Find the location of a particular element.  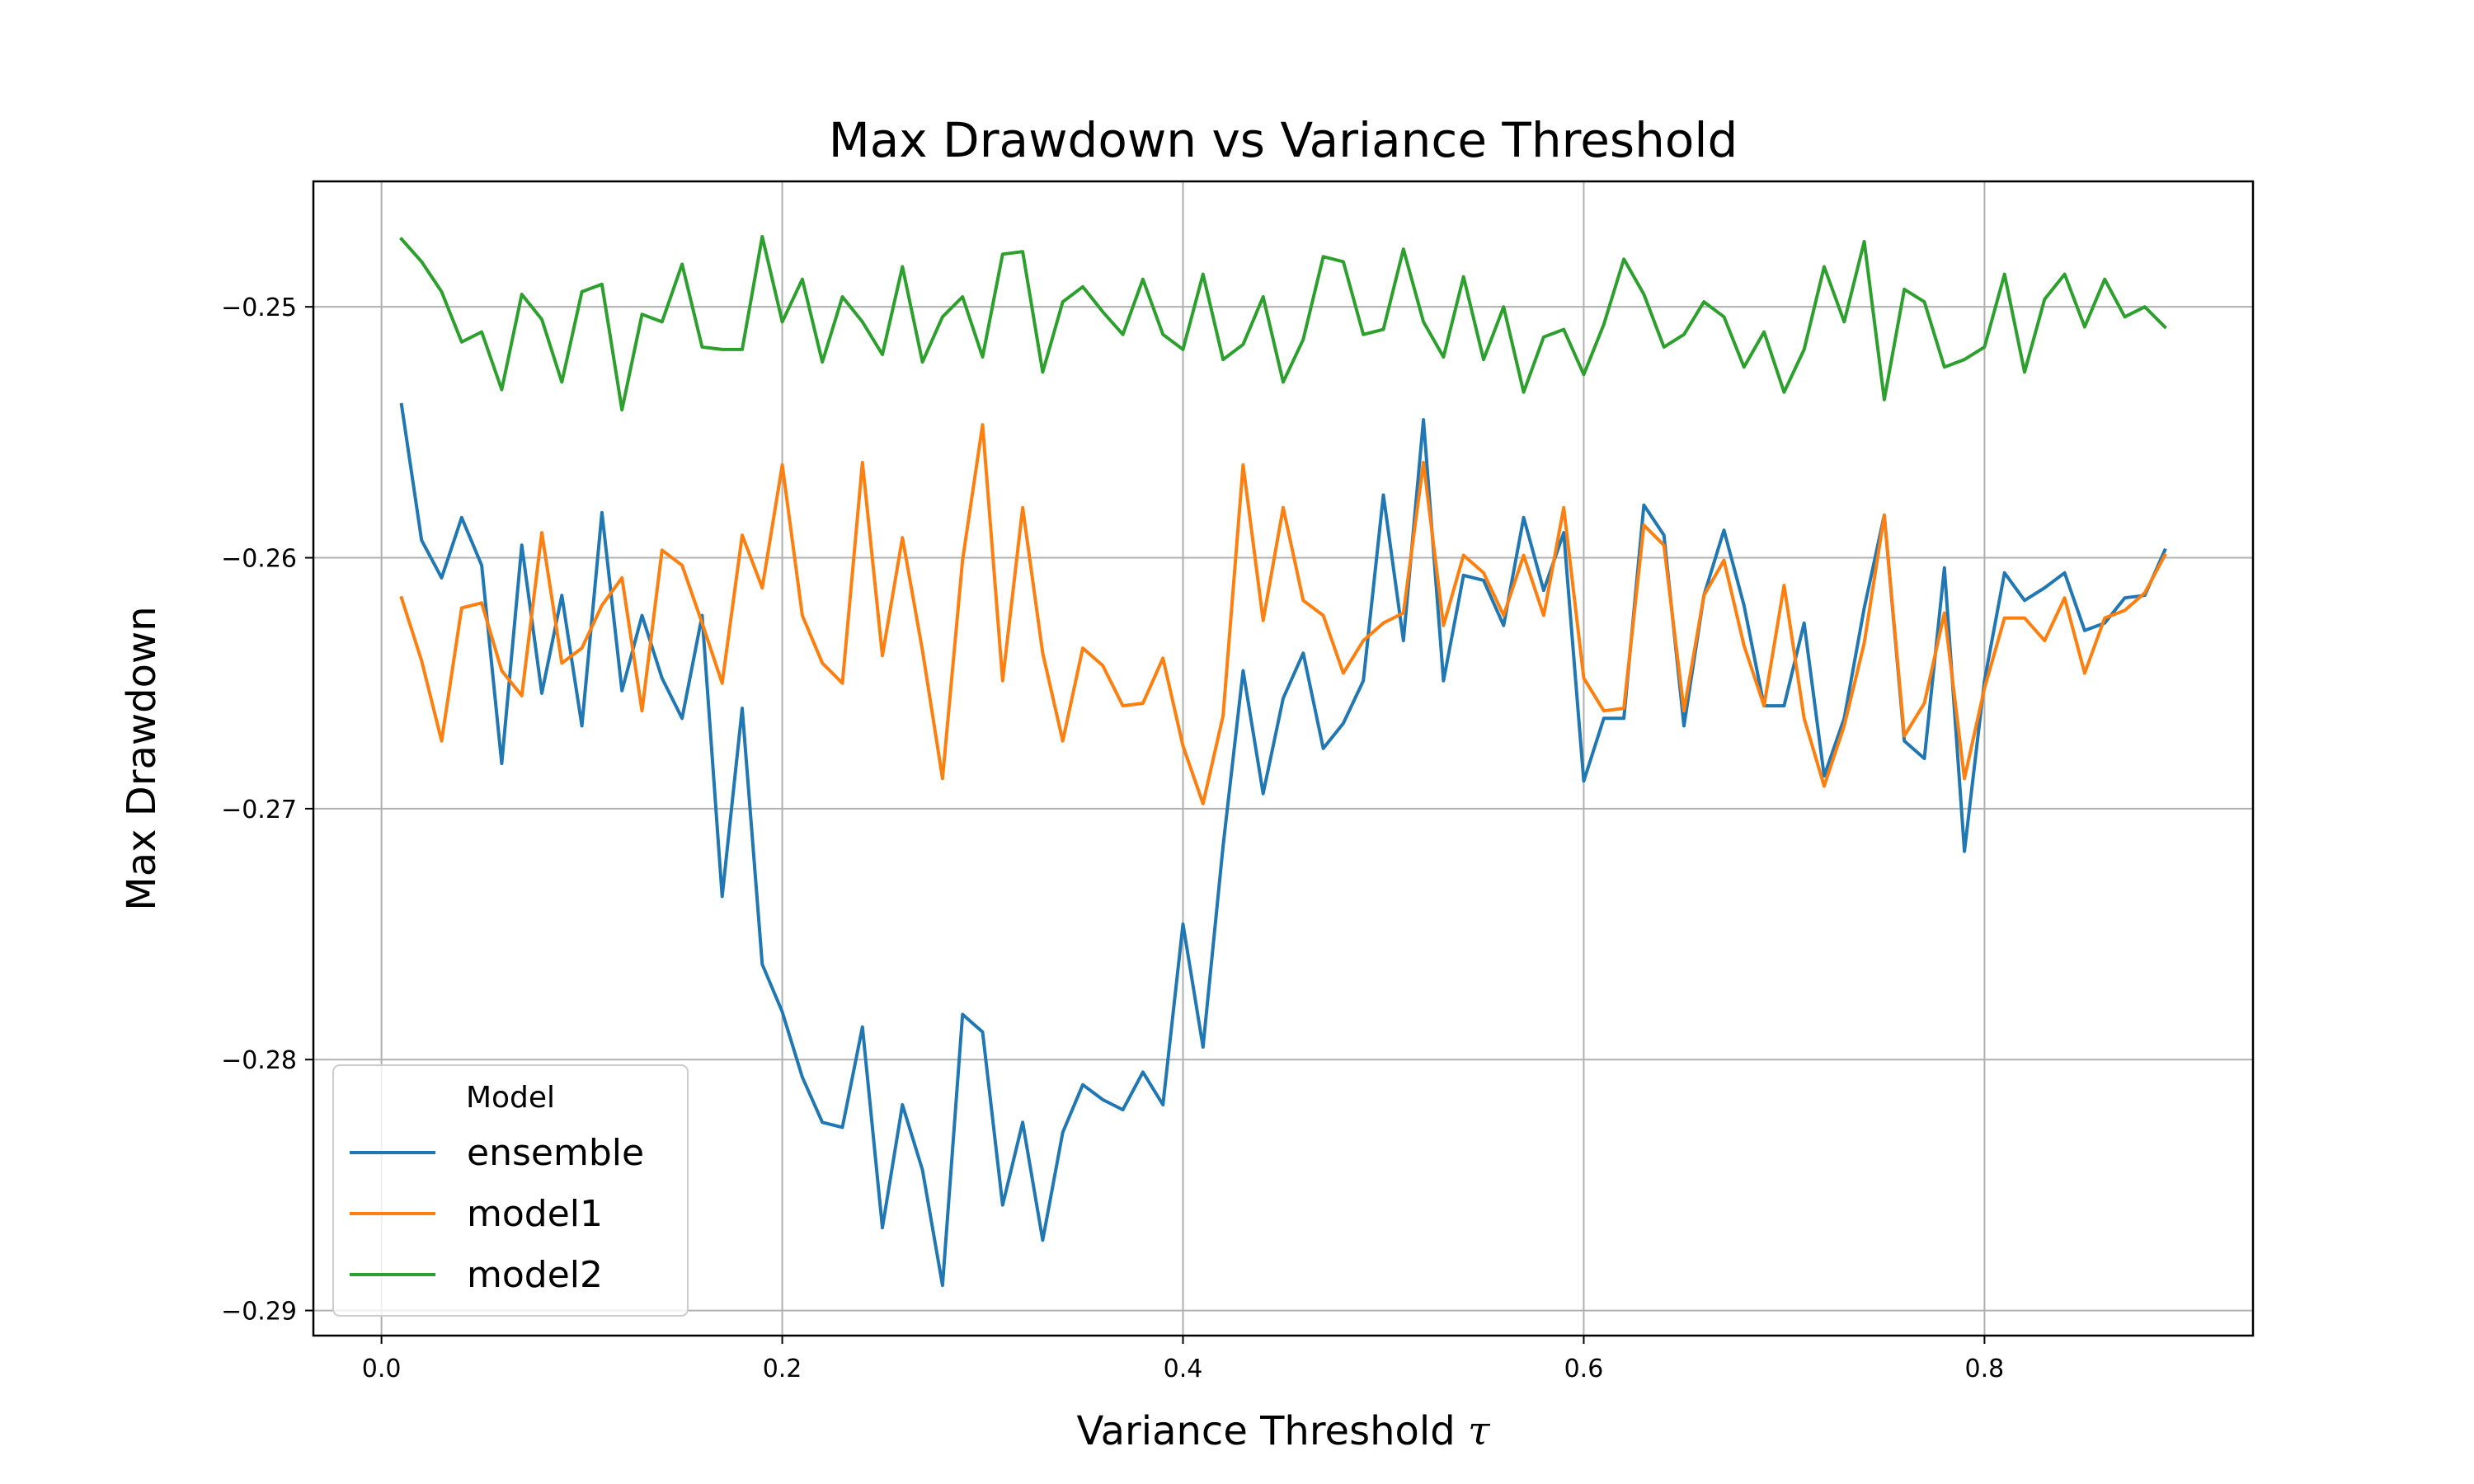

legend-label-model1: model1 is located at coordinates (535, 1214).